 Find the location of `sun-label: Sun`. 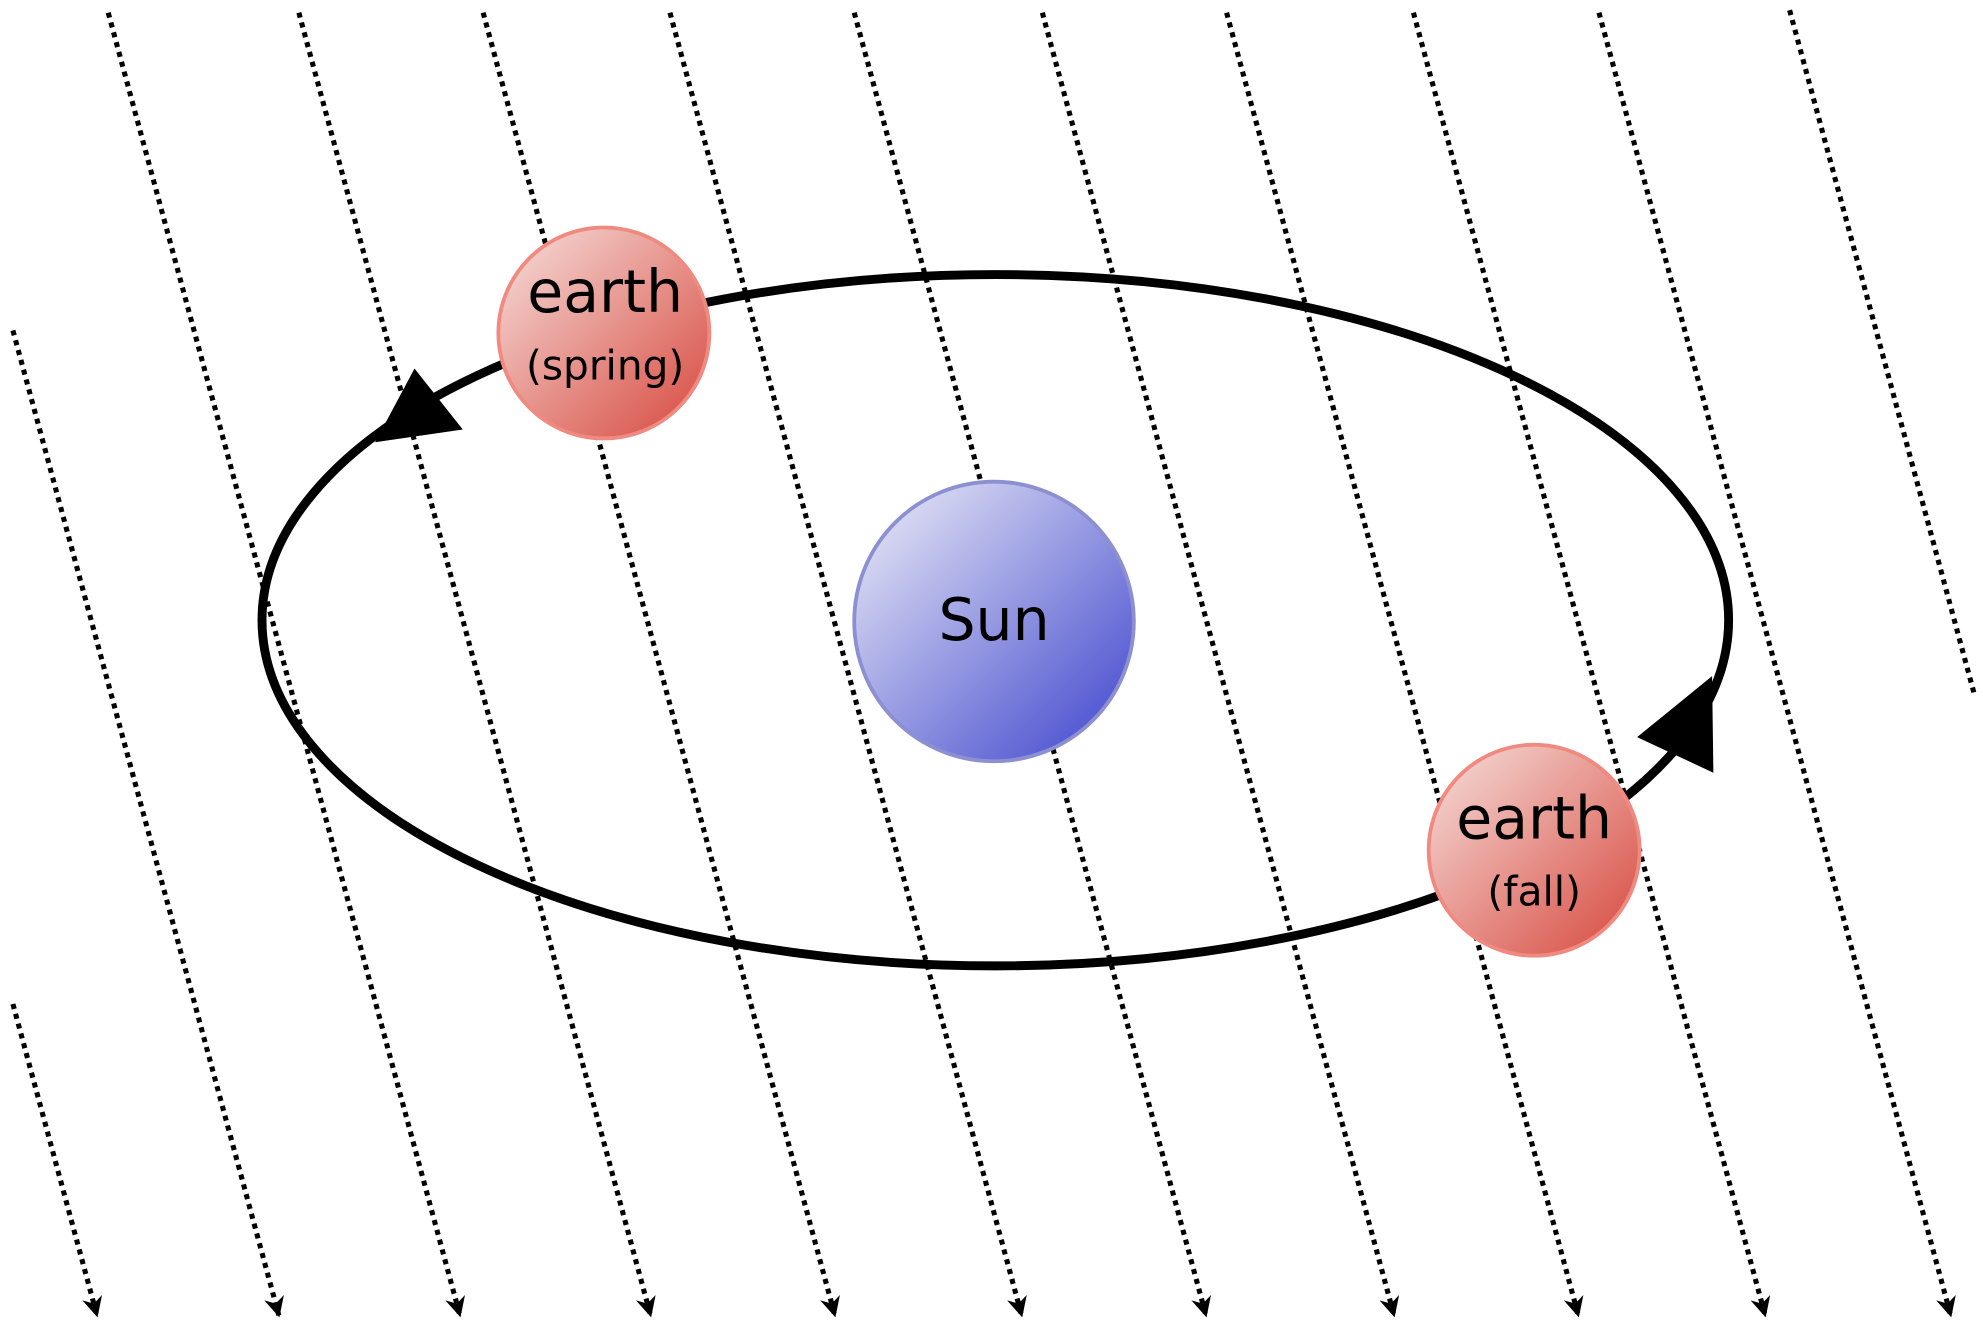

sun-label: Sun is located at coordinates (993, 620).